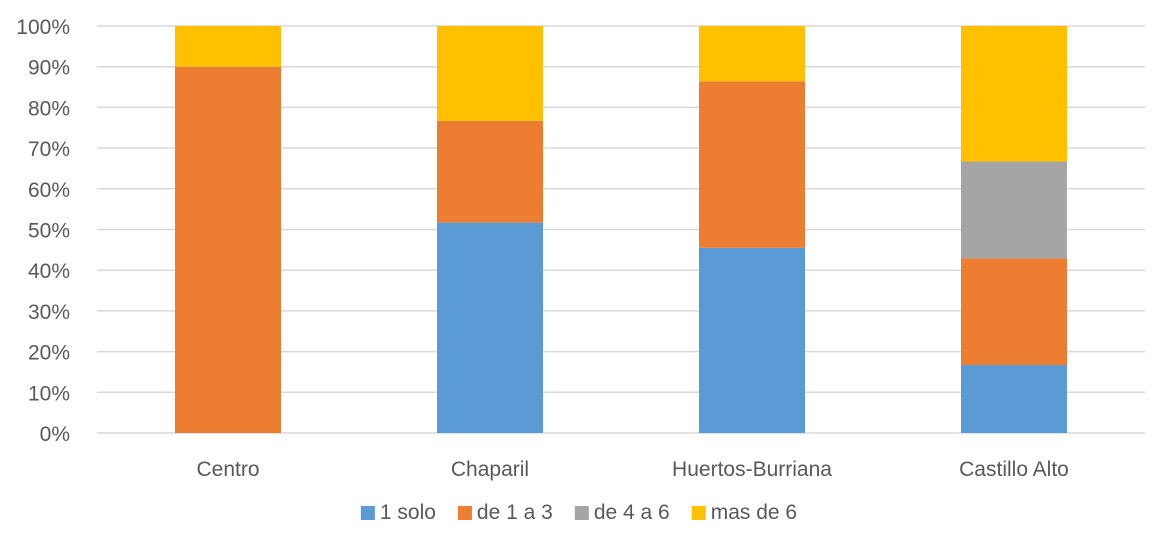 This screenshot has height=546, width=1158. I want to click on x-tick-label: Castillo Alto, so click(1014, 469).